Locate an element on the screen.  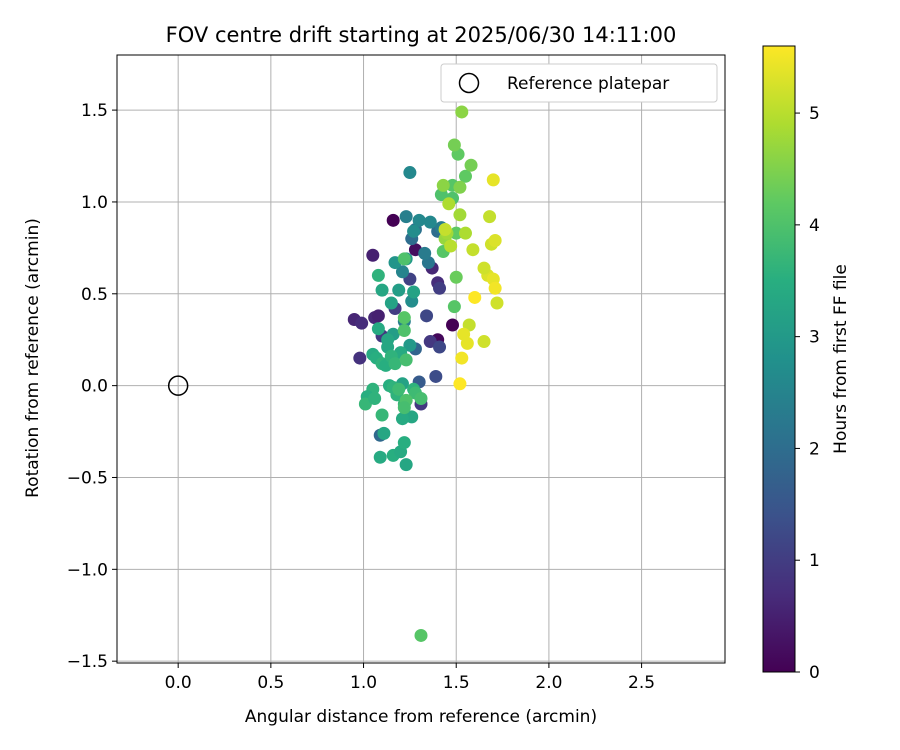
y-tick-label: 1.0 is located at coordinates (94, 203).